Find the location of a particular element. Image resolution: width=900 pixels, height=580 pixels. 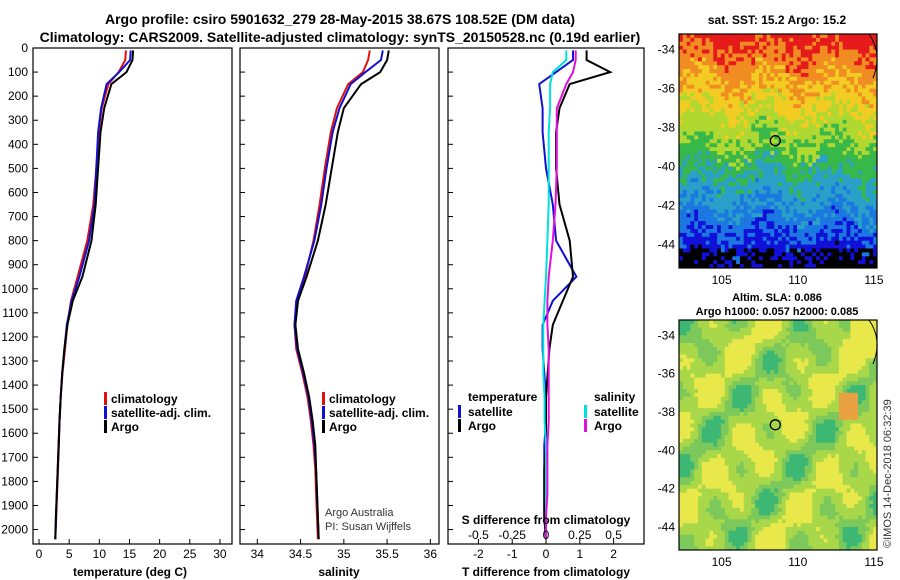

x-tick-0: 0 is located at coordinates (39, 554).